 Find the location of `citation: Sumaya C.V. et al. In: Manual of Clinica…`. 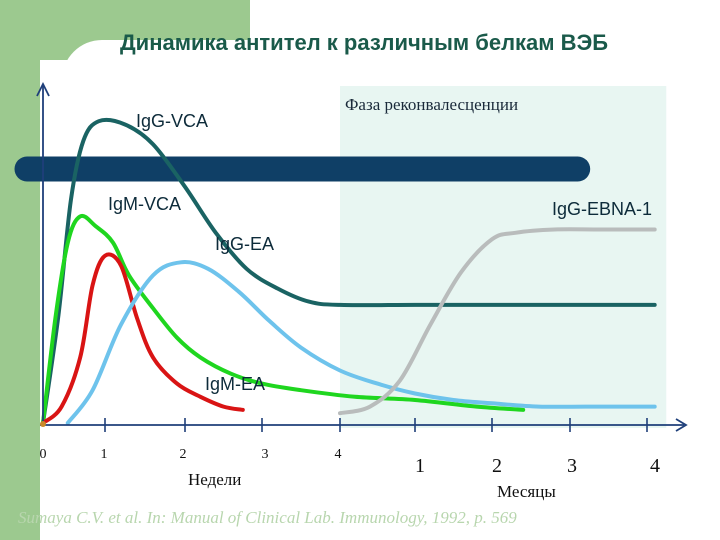

citation: Sumaya C.V. et al. In: Manual of Clinica… is located at coordinates (267, 517).